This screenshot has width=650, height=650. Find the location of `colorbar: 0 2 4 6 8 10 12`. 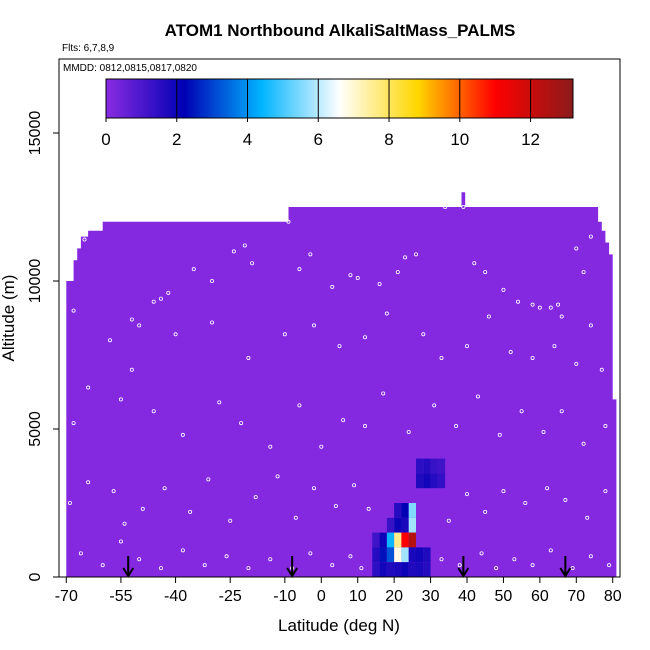

colorbar: 0 2 4 6 8 10 12 is located at coordinates (337, 113).